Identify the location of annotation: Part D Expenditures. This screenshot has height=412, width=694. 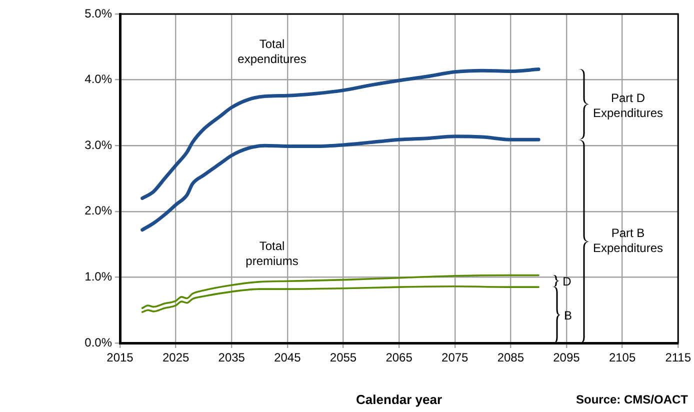
(628, 105).